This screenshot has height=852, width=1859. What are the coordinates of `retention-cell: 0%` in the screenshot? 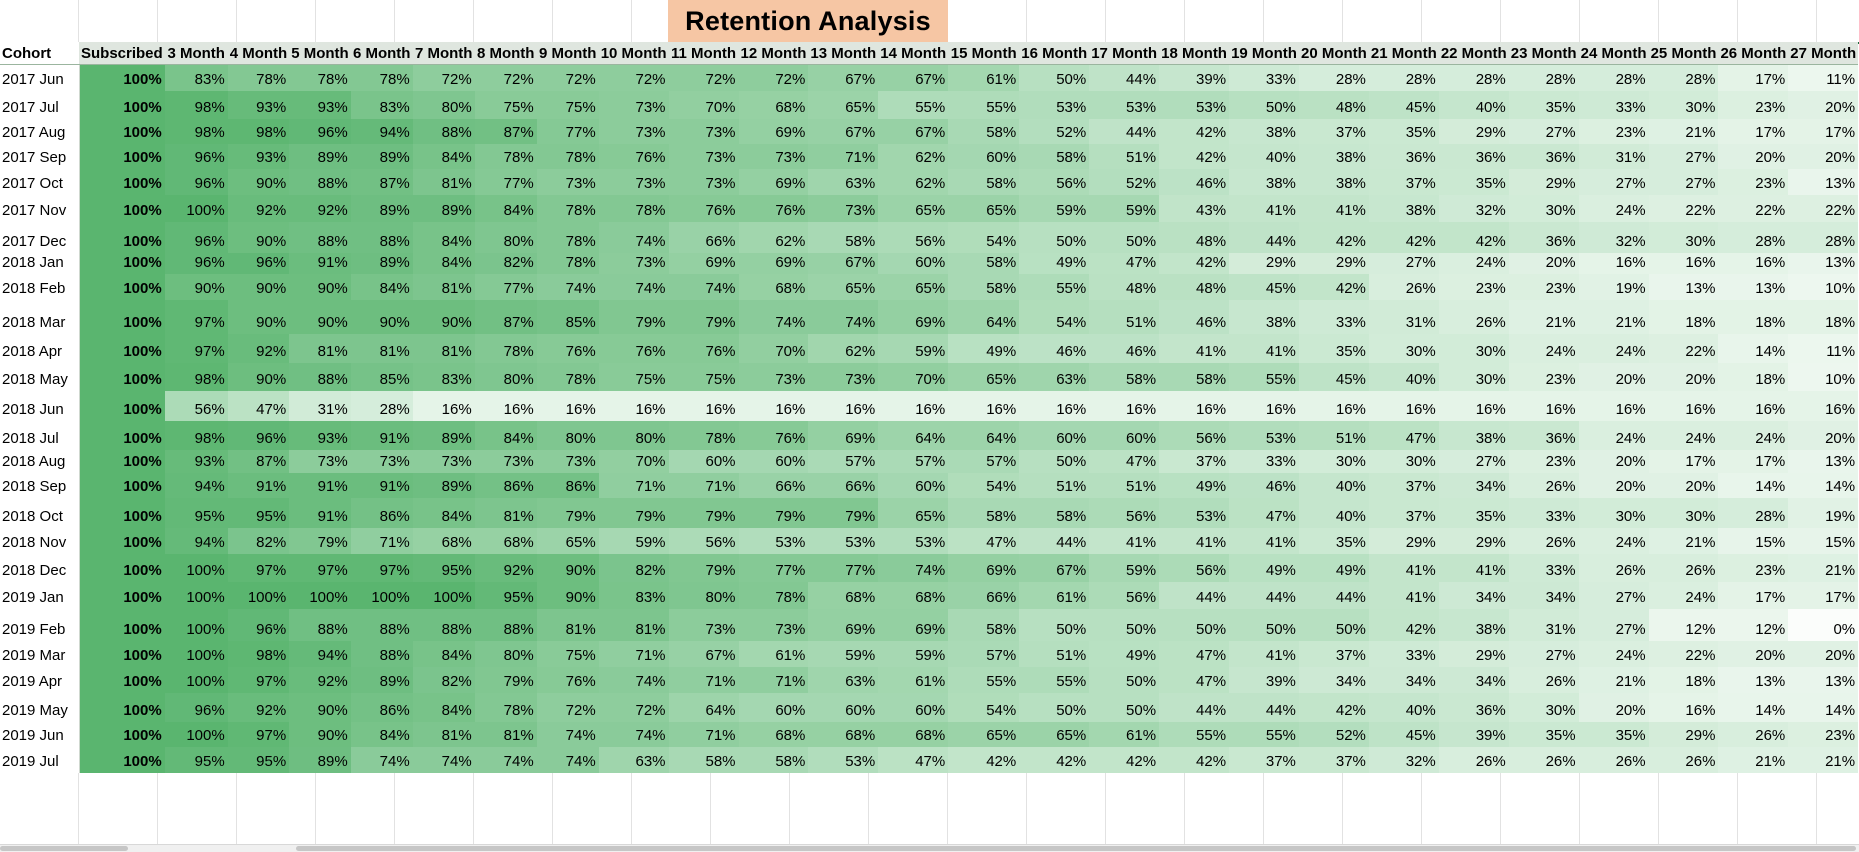 It's located at (1823, 624).